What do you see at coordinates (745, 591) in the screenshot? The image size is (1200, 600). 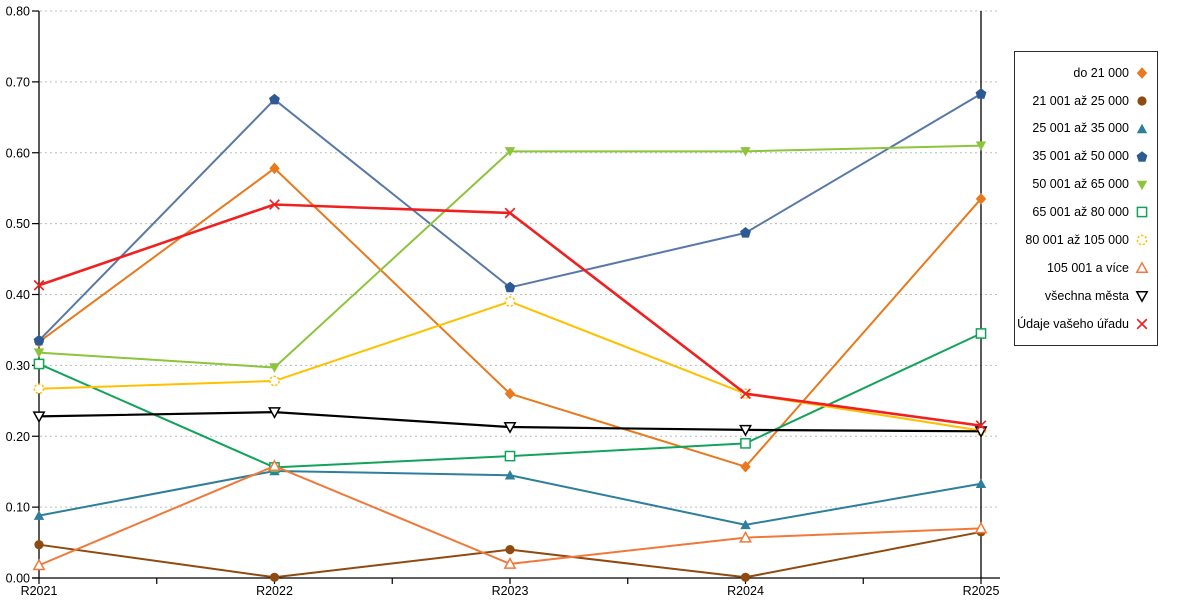 I see `x-tick-label: R2024` at bounding box center [745, 591].